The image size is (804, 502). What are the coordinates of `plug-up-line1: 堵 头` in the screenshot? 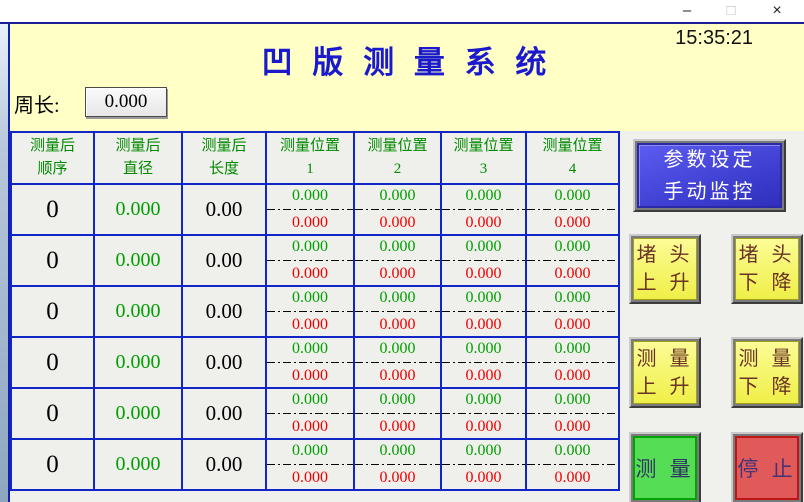 It's located at (665, 255).